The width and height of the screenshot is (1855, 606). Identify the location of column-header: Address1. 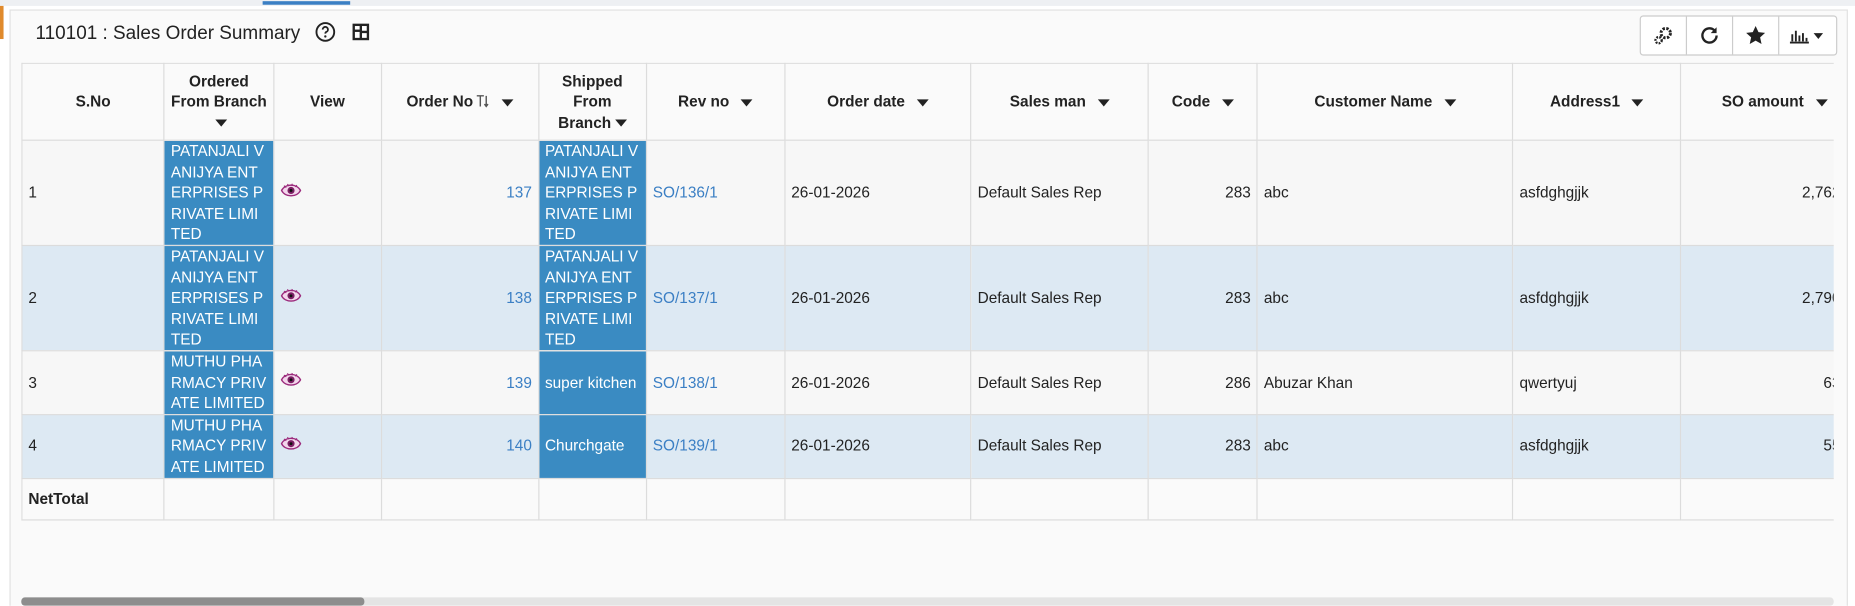
(1597, 101).